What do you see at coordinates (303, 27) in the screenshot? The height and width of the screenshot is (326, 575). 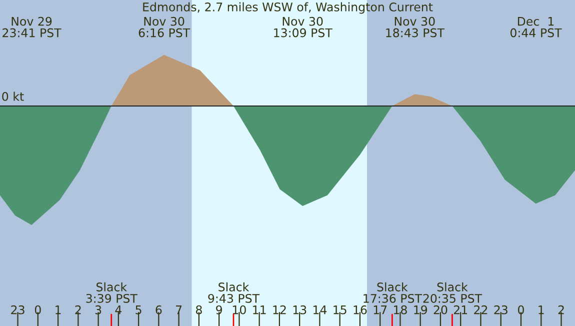 I see `text: Nov 30 13:09 PST` at bounding box center [303, 27].